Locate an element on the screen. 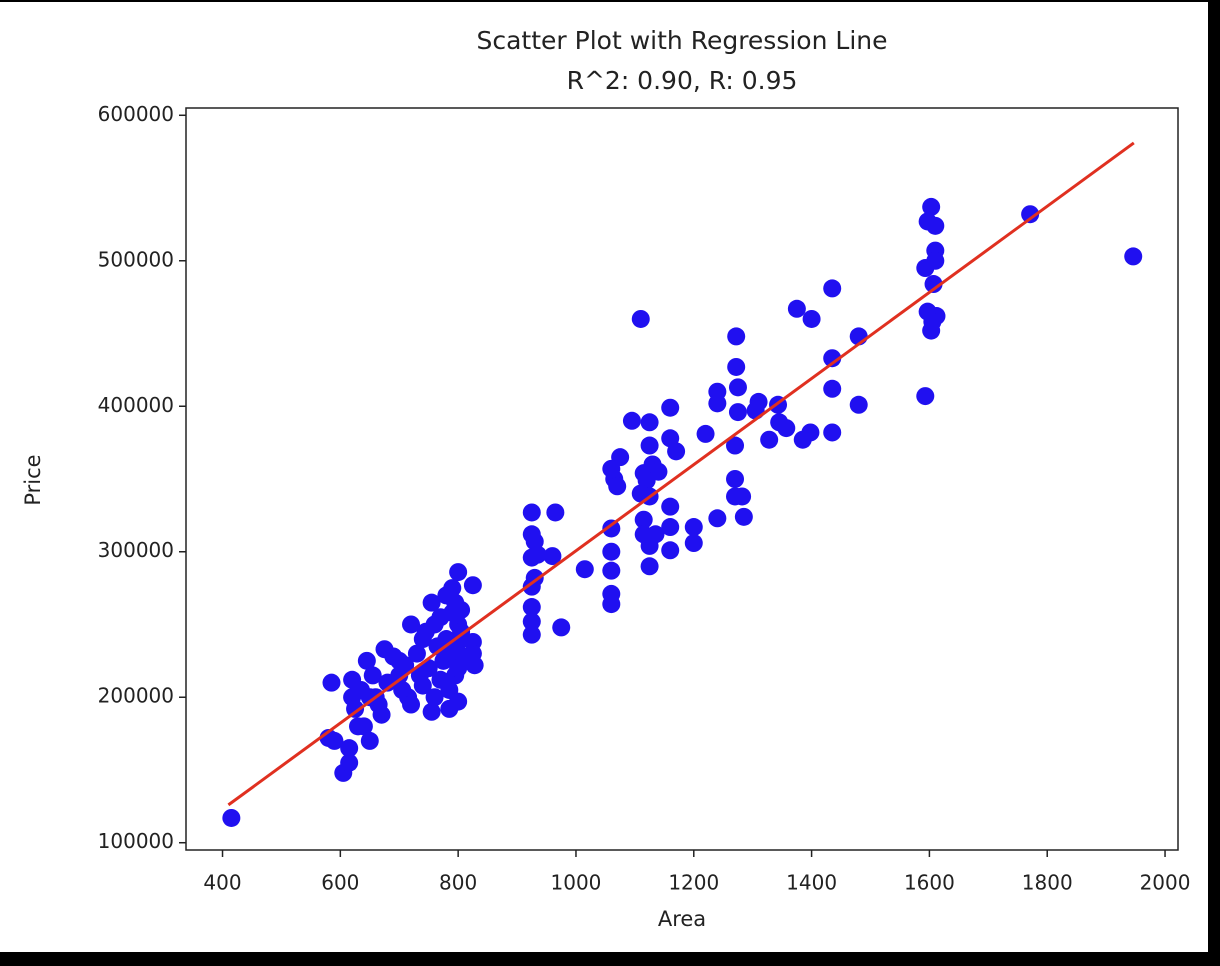  y-tick-label: 100000 is located at coordinates (136, 841).